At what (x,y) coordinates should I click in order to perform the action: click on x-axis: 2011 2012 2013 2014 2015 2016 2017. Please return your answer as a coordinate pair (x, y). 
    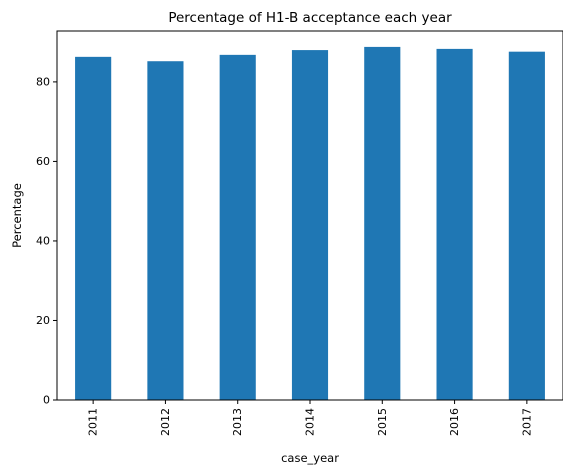
    Looking at the image, I should click on (310, 418).